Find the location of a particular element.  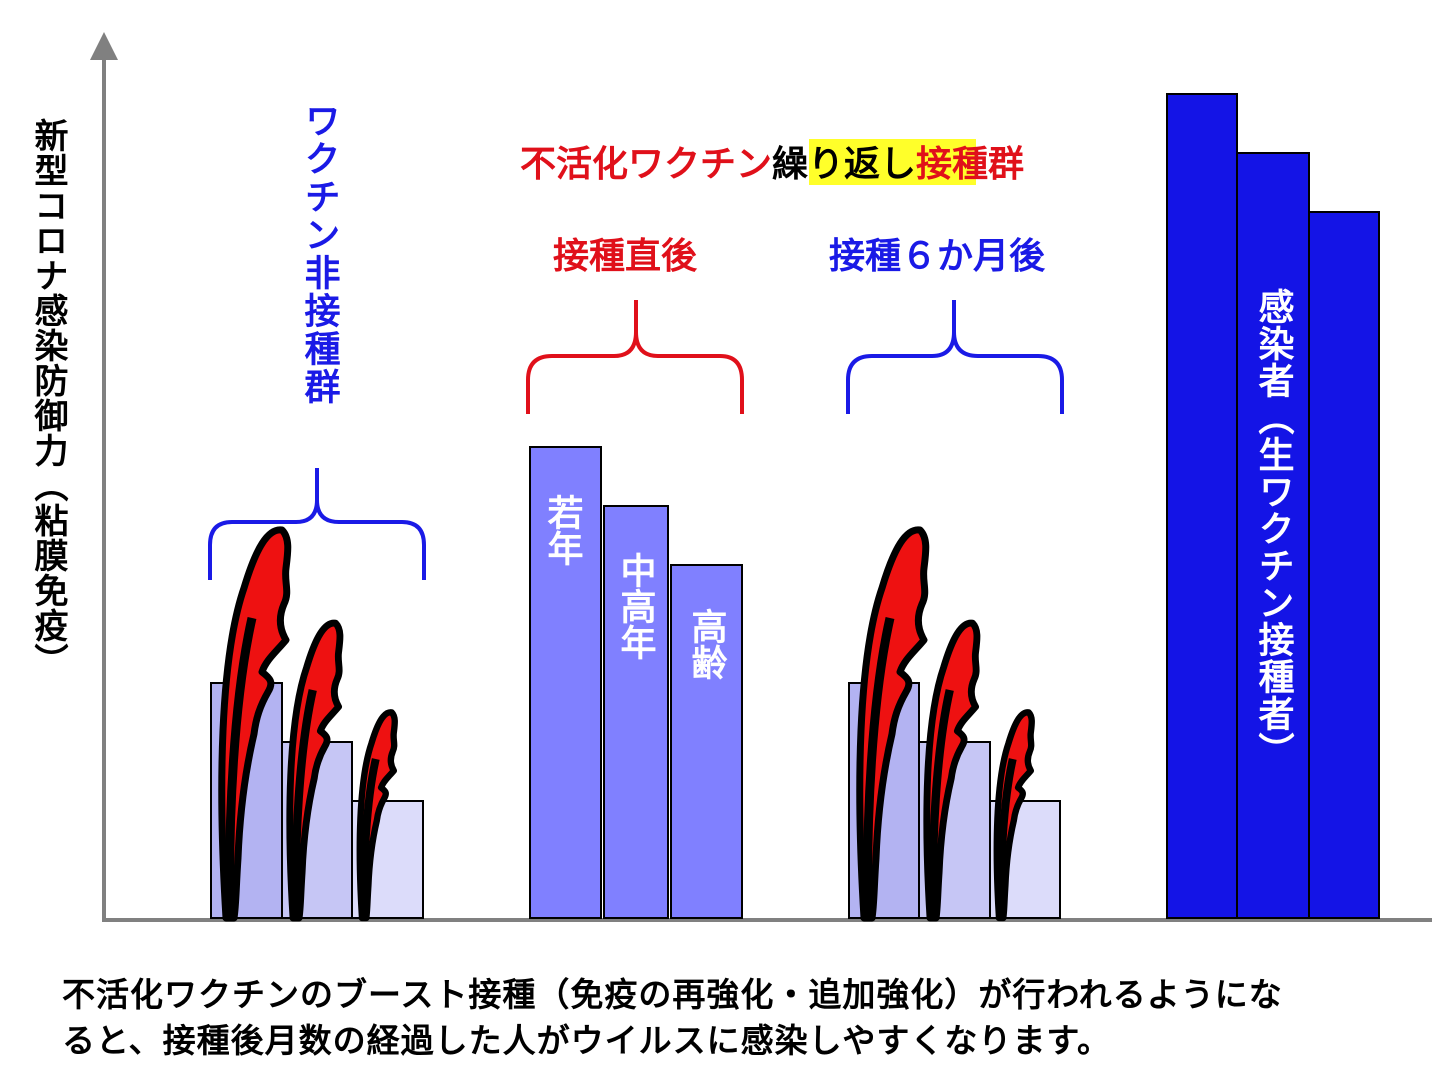

bar-after-middle is located at coordinates (636, 712).